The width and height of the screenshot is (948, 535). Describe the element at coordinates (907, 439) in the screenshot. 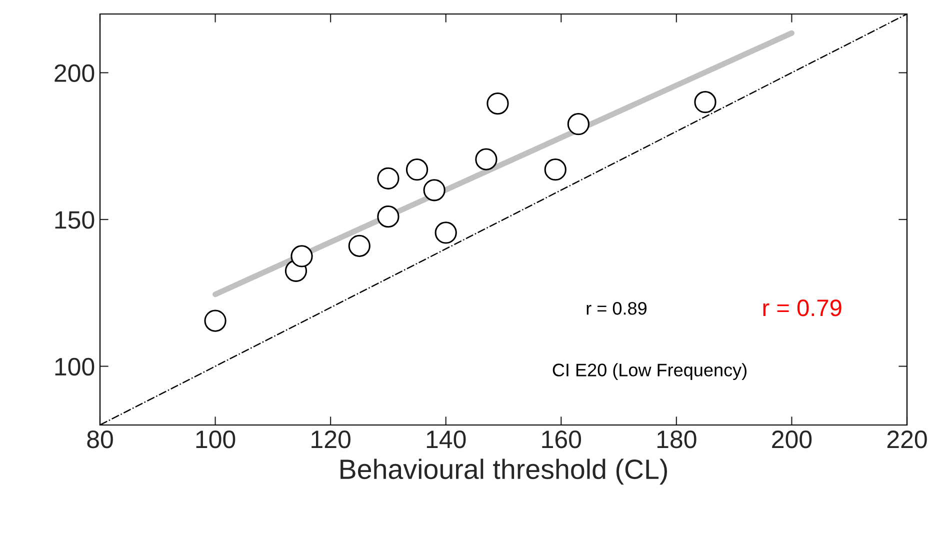

I see `x-tick-label: 220` at that location.